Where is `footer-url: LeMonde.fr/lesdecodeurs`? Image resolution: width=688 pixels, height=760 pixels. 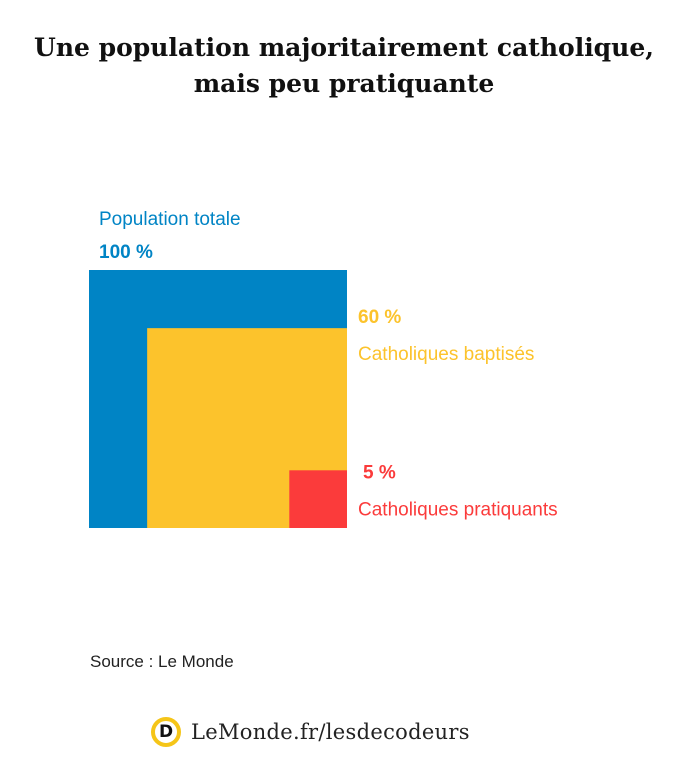 footer-url: LeMonde.fr/lesdecodeurs is located at coordinates (330, 732).